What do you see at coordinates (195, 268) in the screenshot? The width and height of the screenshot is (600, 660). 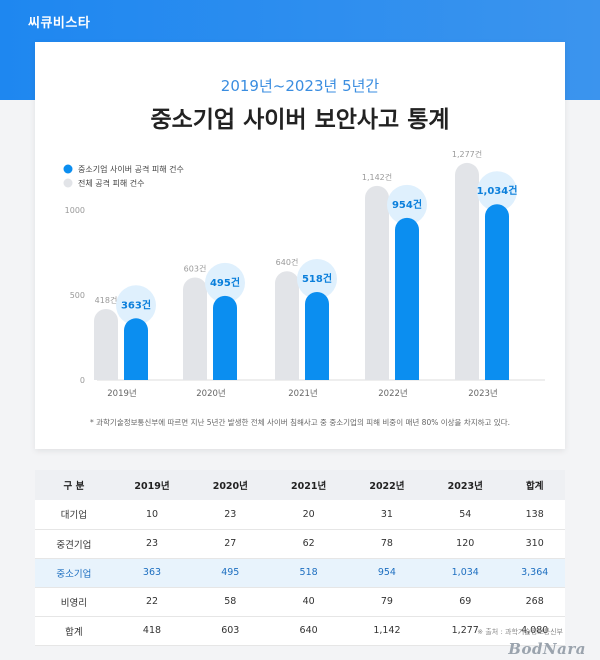 I see `data-label-total: 603건` at bounding box center [195, 268].